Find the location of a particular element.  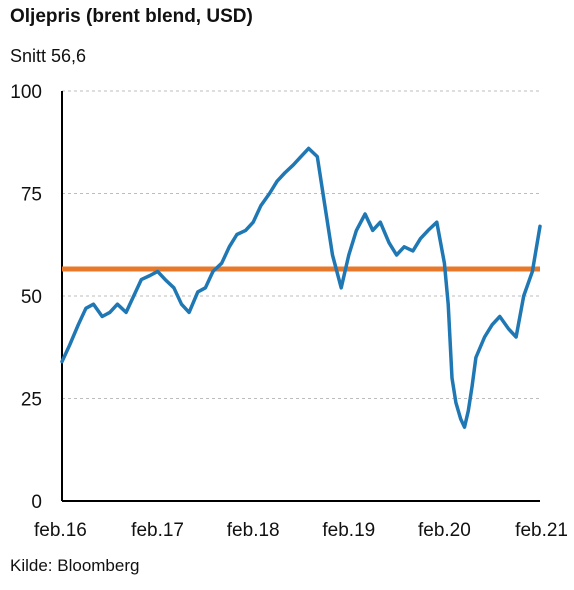

y-tick-label: 100 is located at coordinates (26, 92).